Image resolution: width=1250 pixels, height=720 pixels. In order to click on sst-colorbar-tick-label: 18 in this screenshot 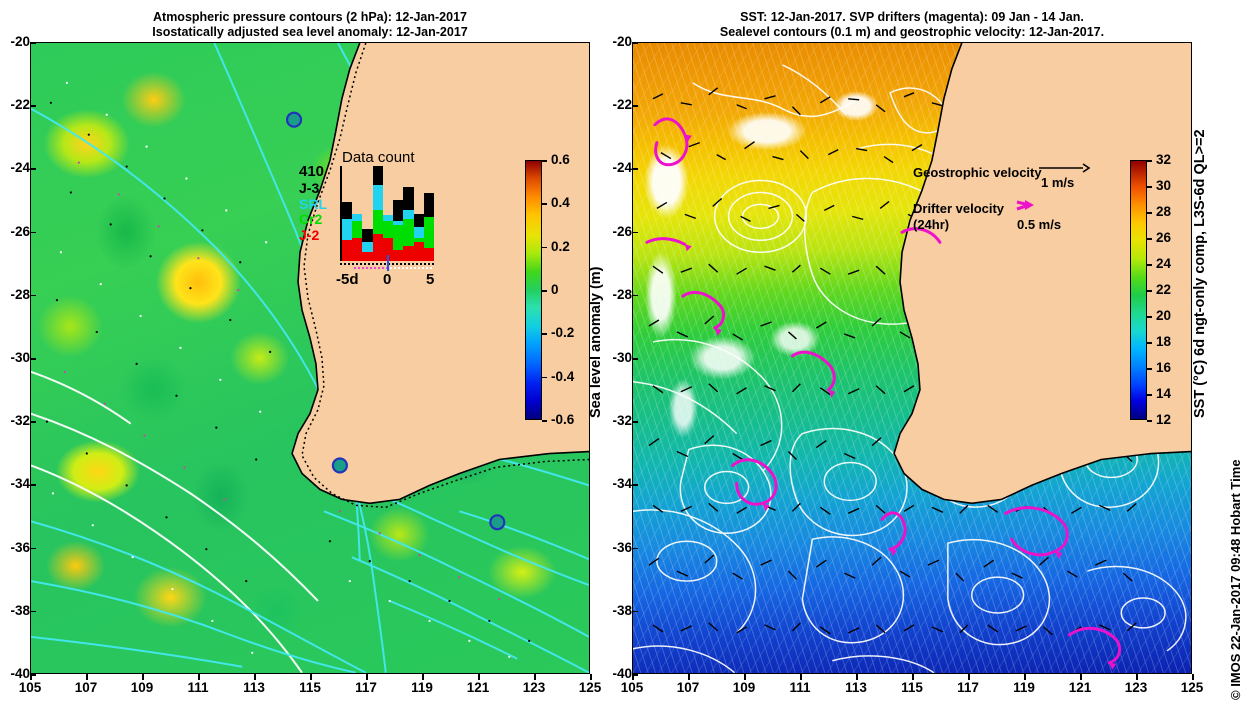, I will do `click(1164, 341)`.